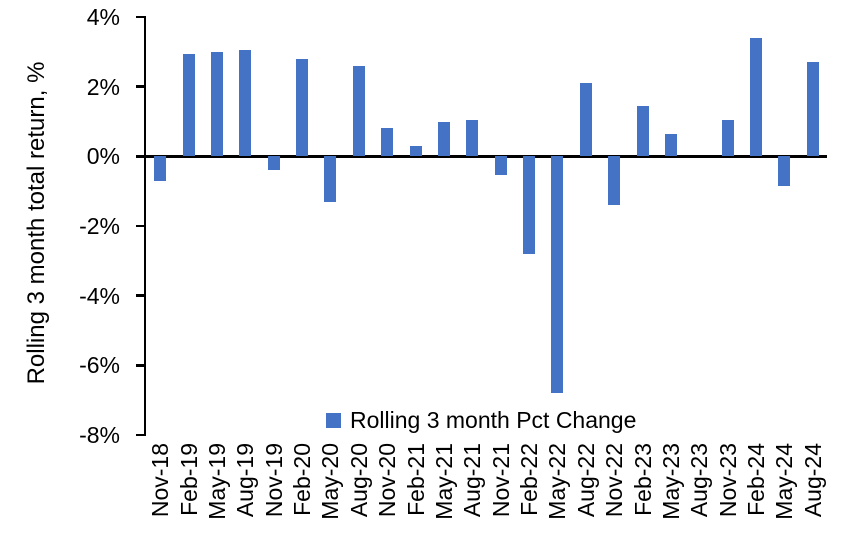 The height and width of the screenshot is (539, 852). I want to click on y-tick-label: 4%, so click(103, 17).